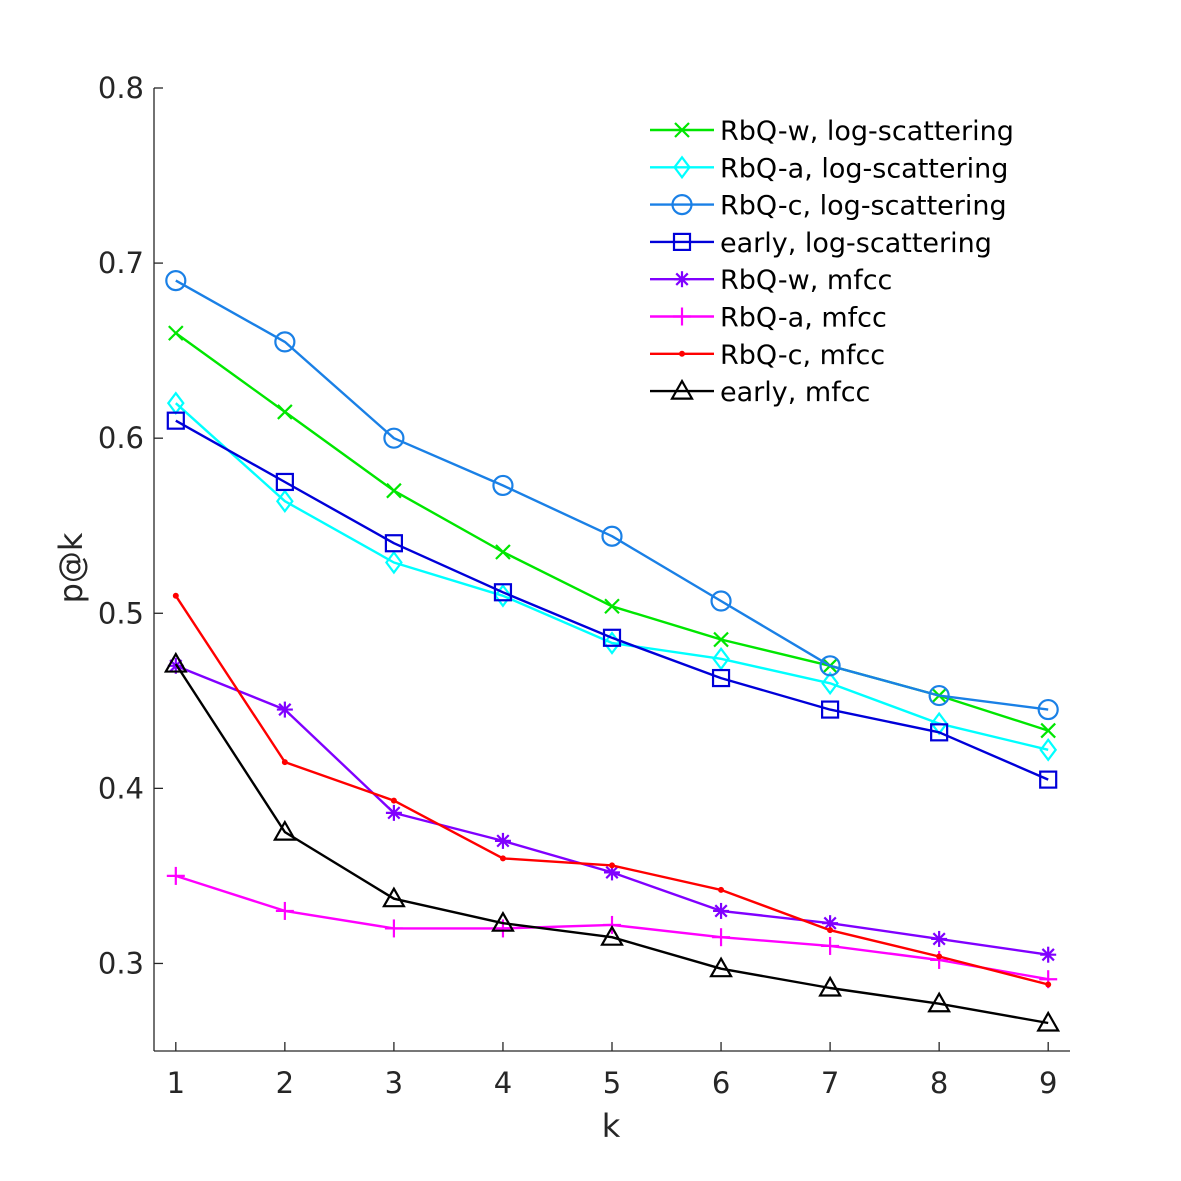 Image resolution: width=1181 pixels, height=1181 pixels. I want to click on x-axis-label: k, so click(611, 1126).